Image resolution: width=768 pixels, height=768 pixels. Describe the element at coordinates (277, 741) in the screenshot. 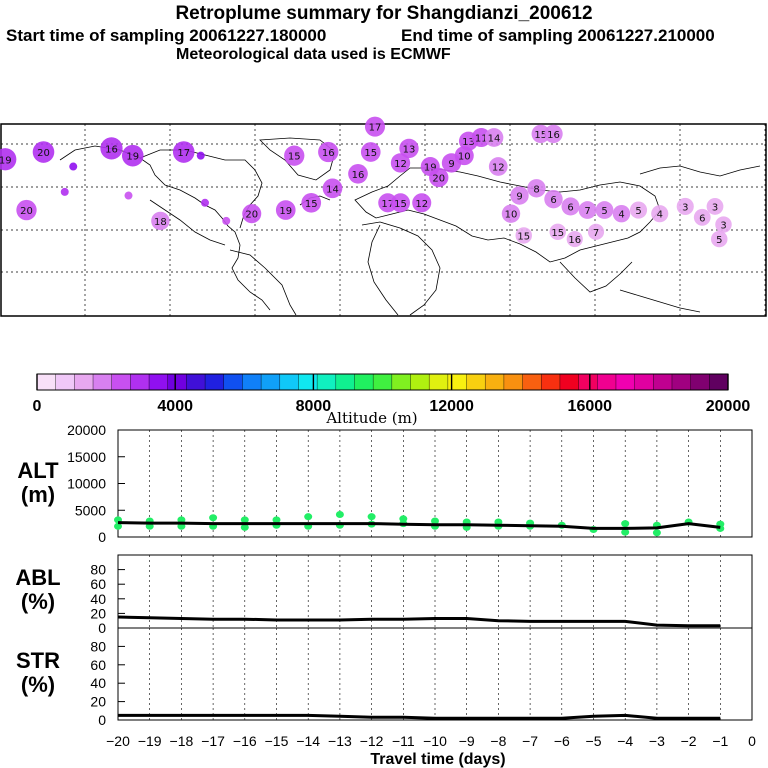

I see `x-tick-label: −15` at that location.